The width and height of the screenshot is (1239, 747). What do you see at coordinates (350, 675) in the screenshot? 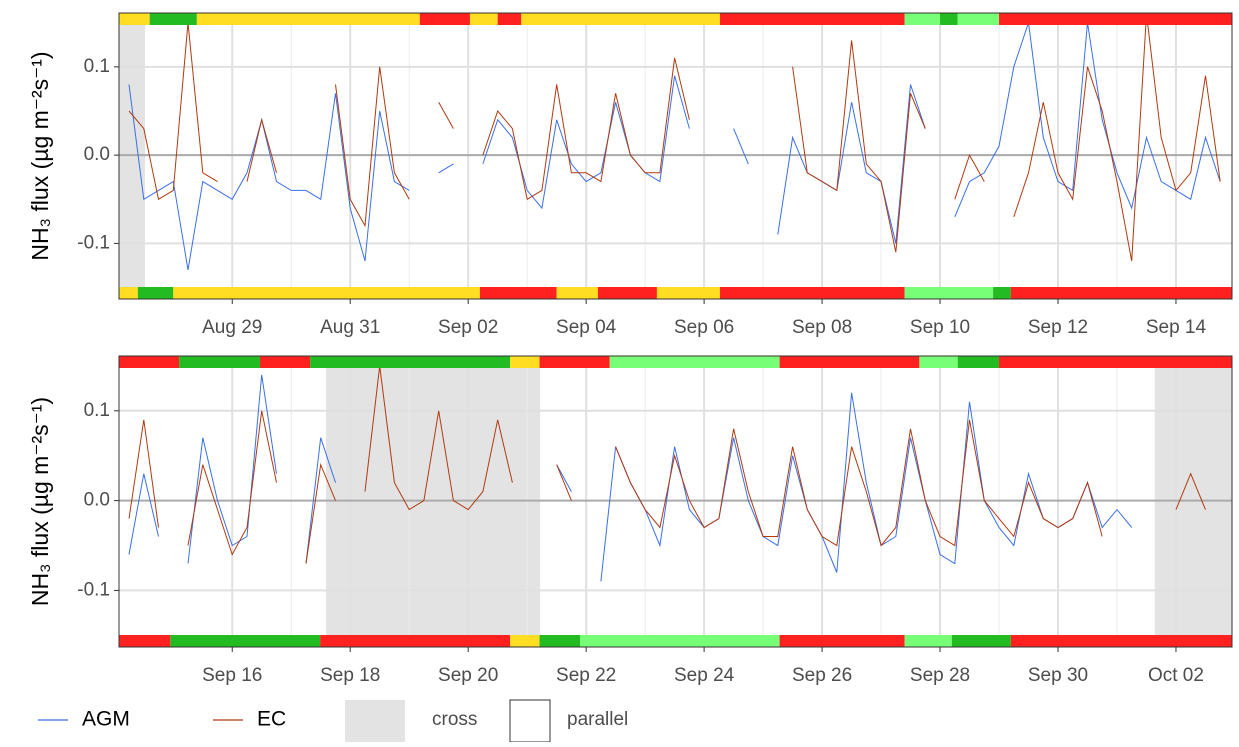
I see `x-tick-label: Sep 18` at bounding box center [350, 675].